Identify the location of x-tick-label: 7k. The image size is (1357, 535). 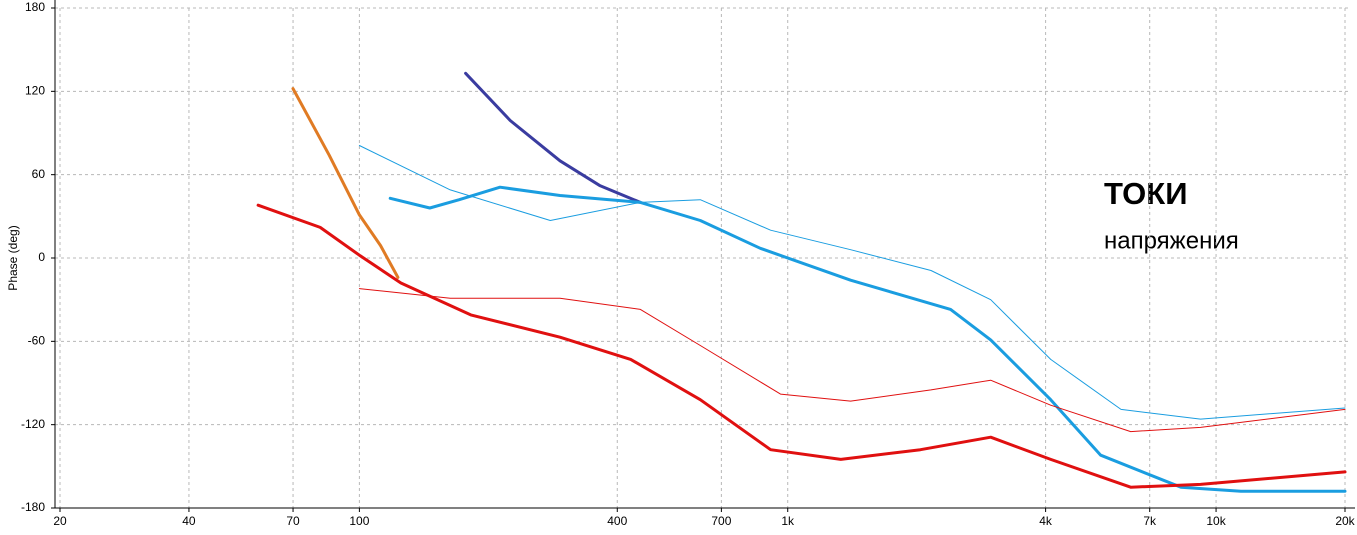
(1150, 521).